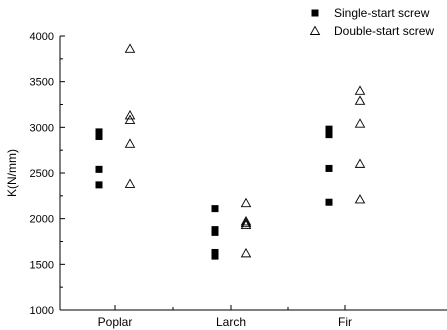 This screenshot has height=330, width=447. I want to click on y-tick-label: 3500, so click(42, 83).